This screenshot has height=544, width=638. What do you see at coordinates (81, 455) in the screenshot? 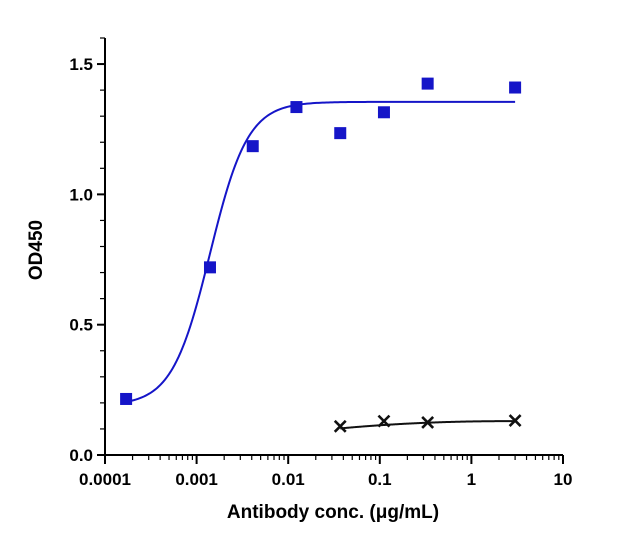
I see `y-tick-label: 0.0` at bounding box center [81, 455].